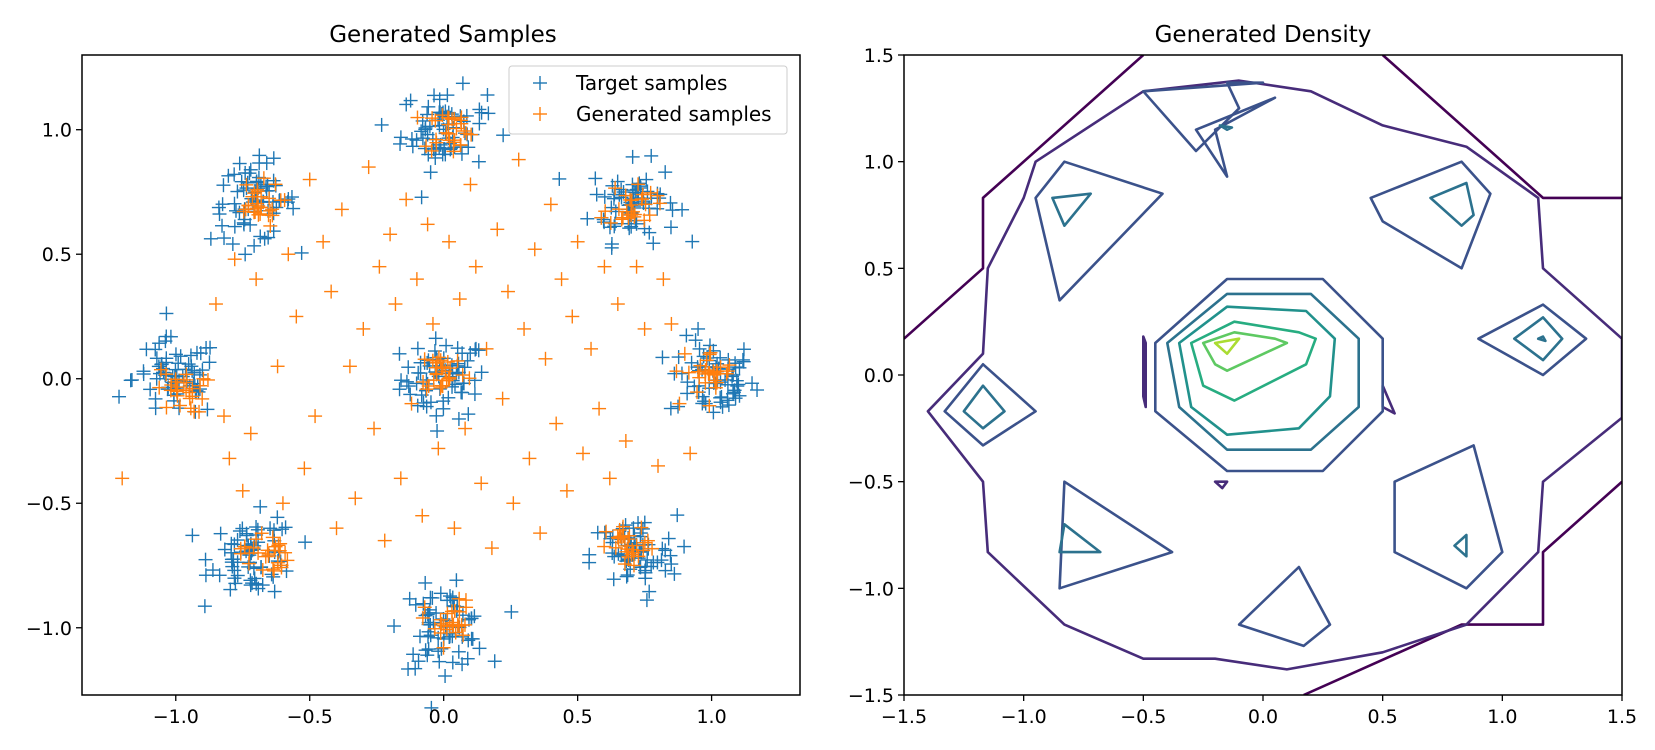  I want to click on x-tick-label: 0.0, so click(1263, 717).